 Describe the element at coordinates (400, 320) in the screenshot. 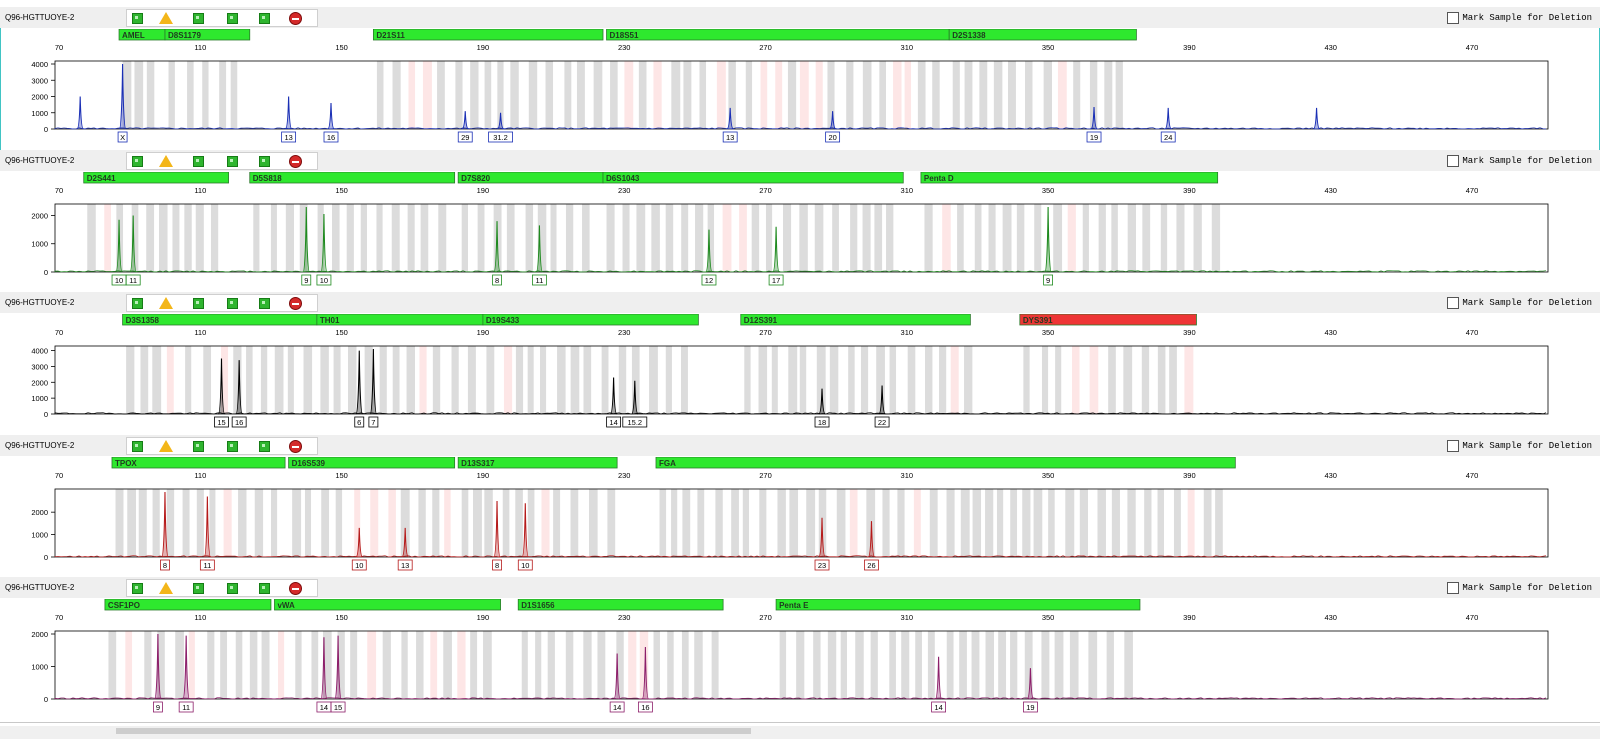

I see `locus-bar-th01` at that location.